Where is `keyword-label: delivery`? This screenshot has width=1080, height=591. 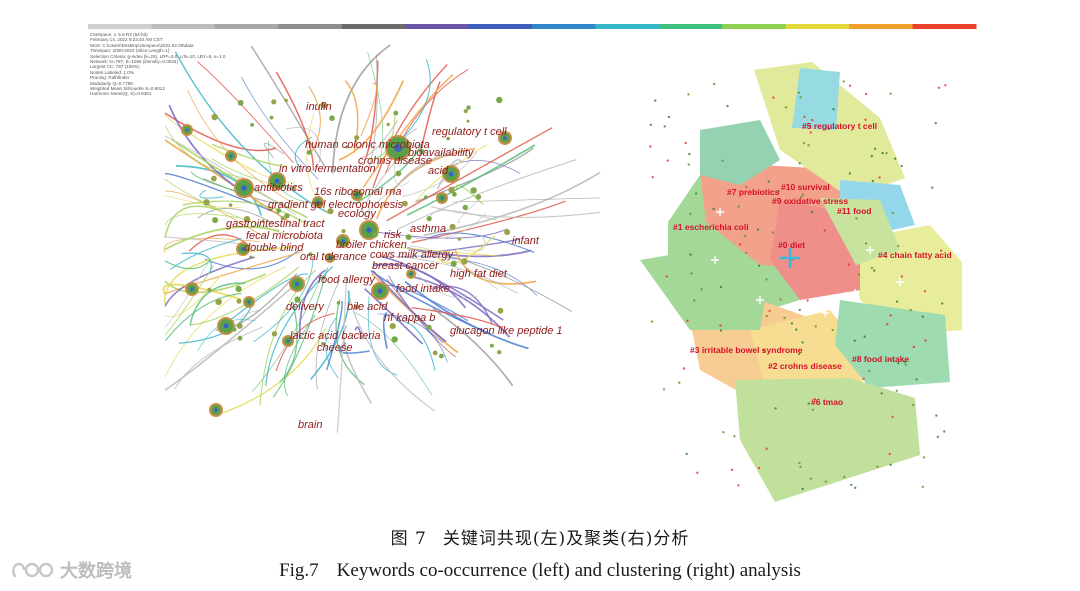
keyword-label: delivery is located at coordinates (305, 307).